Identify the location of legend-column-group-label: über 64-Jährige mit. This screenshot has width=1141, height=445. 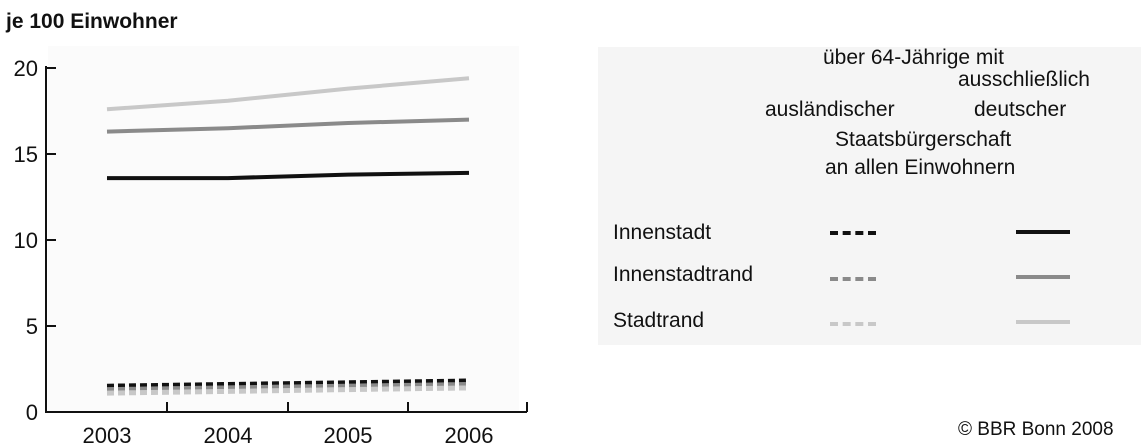
(913, 57).